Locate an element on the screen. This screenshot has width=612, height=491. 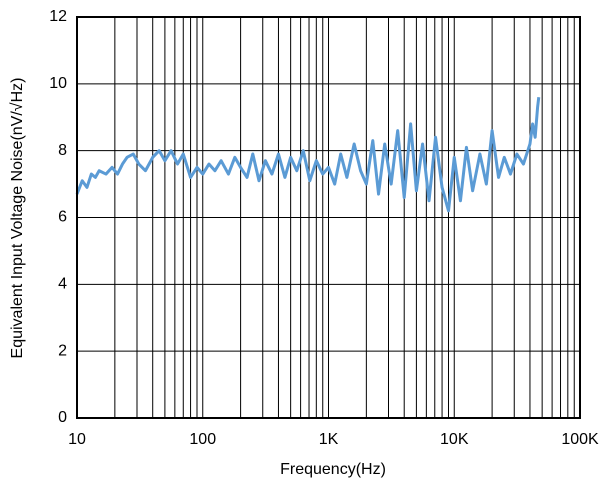
y-tick-label: 12 is located at coordinates (58, 16).